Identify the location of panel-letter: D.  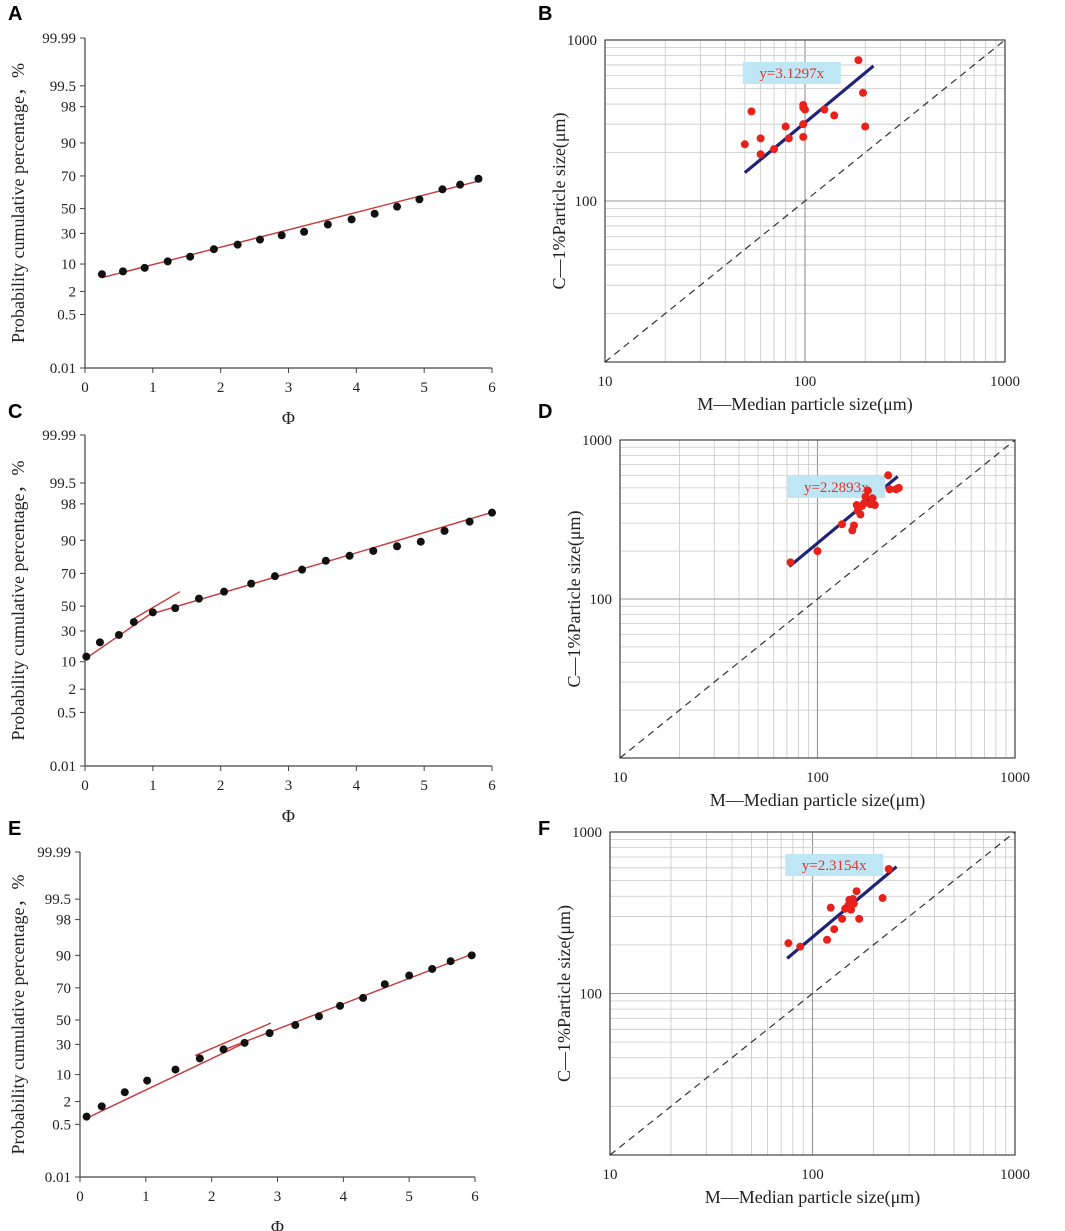
(545, 412).